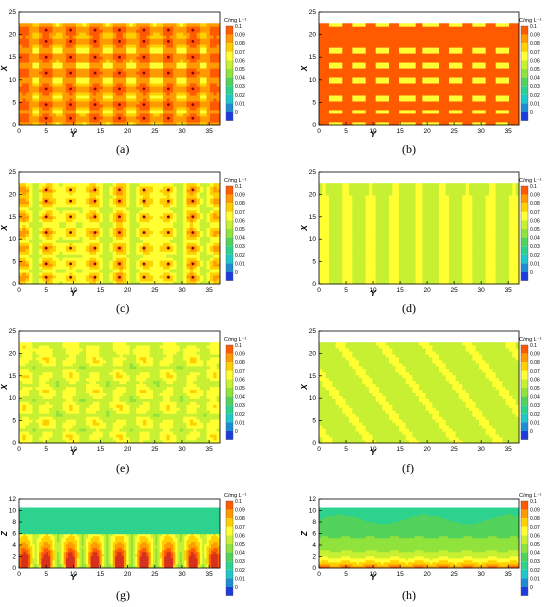 This screenshot has height=607, width=550. What do you see at coordinates (346, 131) in the screenshot?
I see `x-tick-label: 5` at bounding box center [346, 131].